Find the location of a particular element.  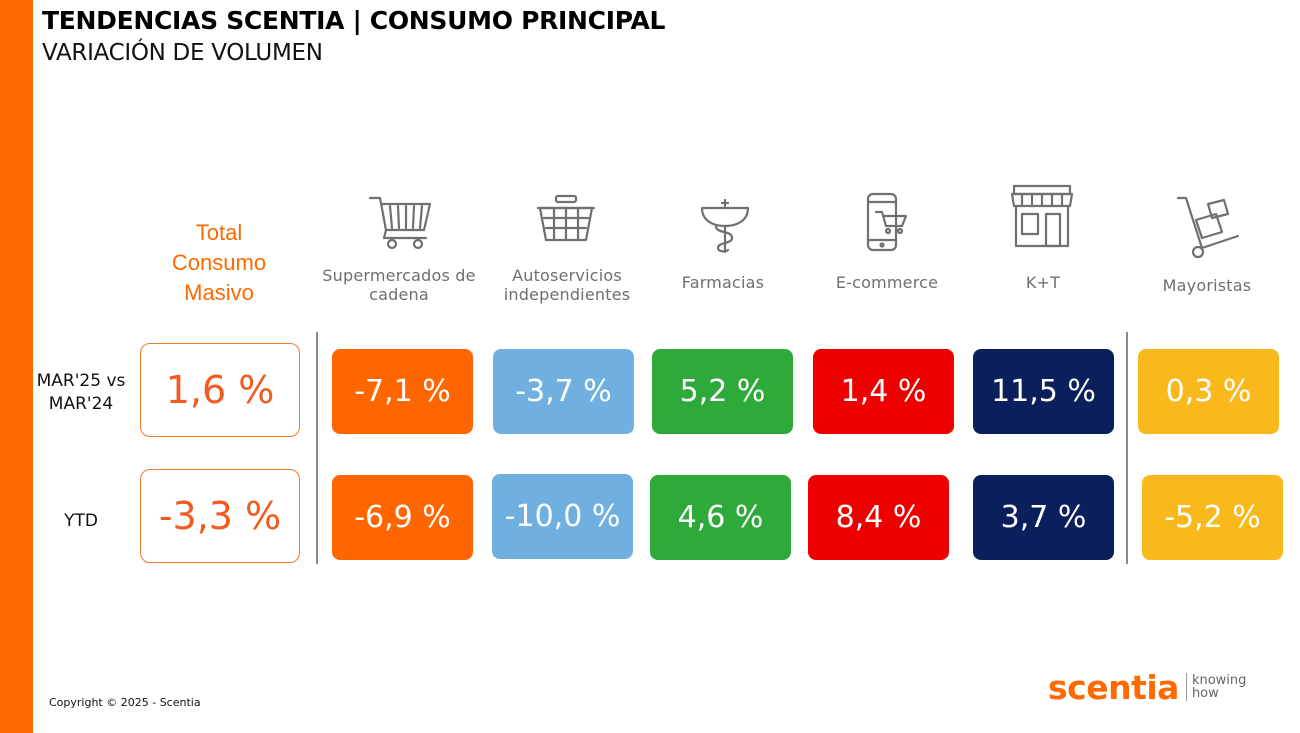

value-supermercados-ytd: -6,9 % is located at coordinates (402, 517).